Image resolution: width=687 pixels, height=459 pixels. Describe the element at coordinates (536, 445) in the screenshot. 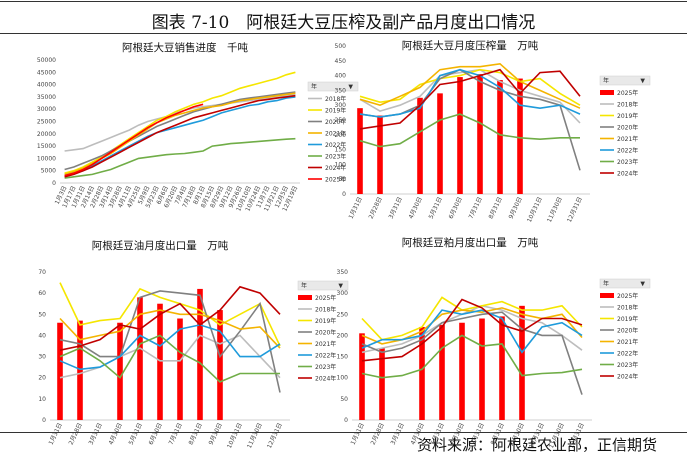

I see `source-note: 资料来源：阿根廷农业部，正信期货` at that location.